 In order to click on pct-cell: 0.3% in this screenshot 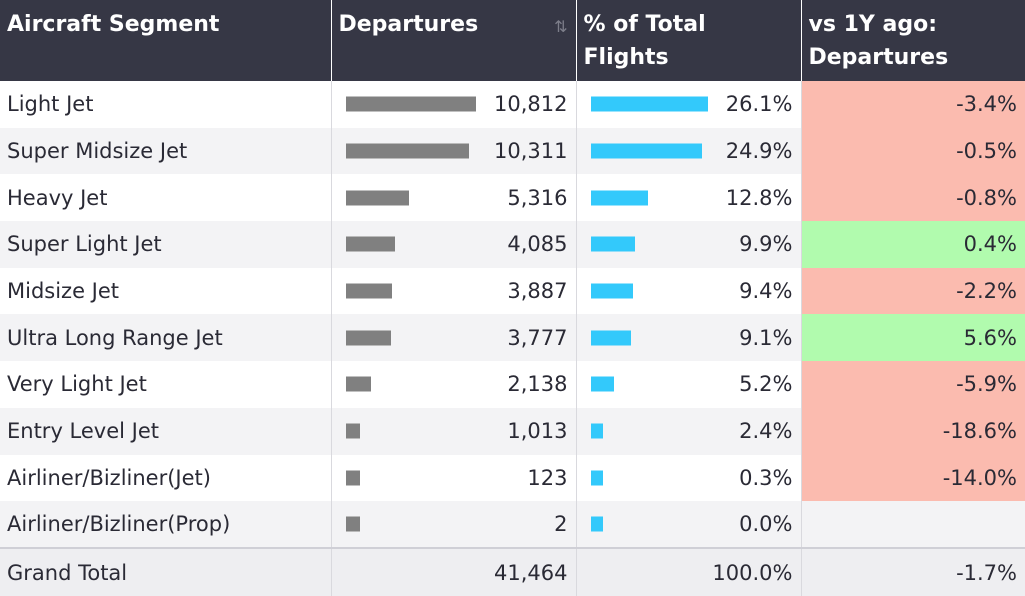, I will do `click(689, 478)`.